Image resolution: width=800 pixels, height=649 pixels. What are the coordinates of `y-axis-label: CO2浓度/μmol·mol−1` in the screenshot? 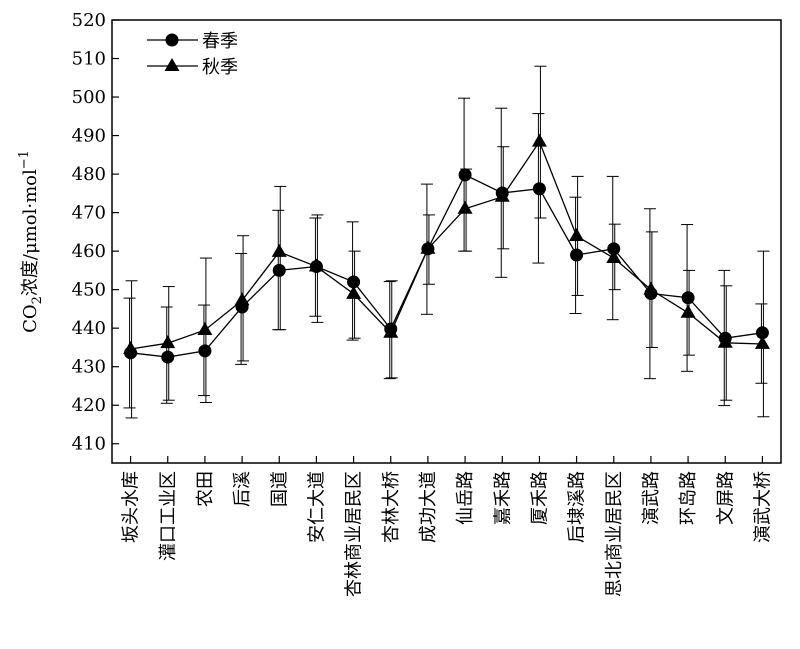 It's located at (31, 241).